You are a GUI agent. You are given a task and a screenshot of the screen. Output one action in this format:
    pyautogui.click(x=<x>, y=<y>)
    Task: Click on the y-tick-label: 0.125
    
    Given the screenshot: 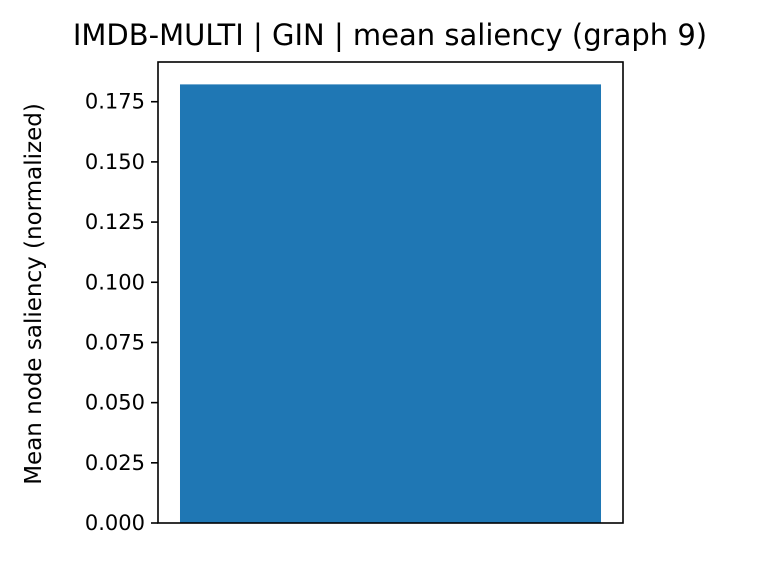 What is the action you would take?
    pyautogui.click(x=115, y=222)
    